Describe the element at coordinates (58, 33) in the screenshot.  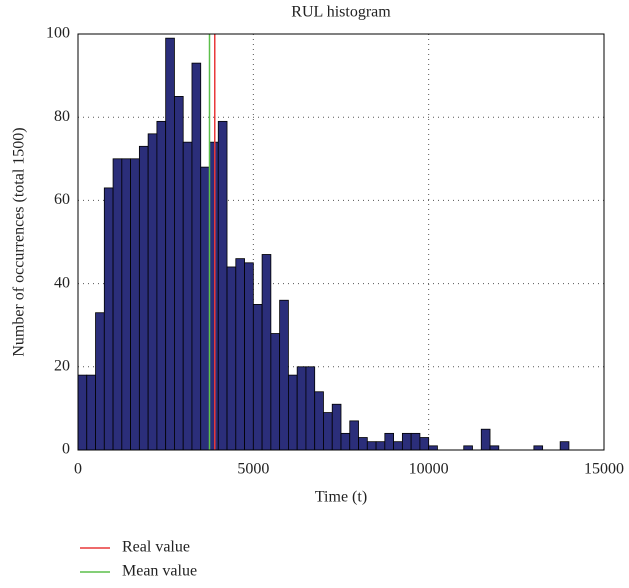
I see `y-tick-label: 100` at that location.